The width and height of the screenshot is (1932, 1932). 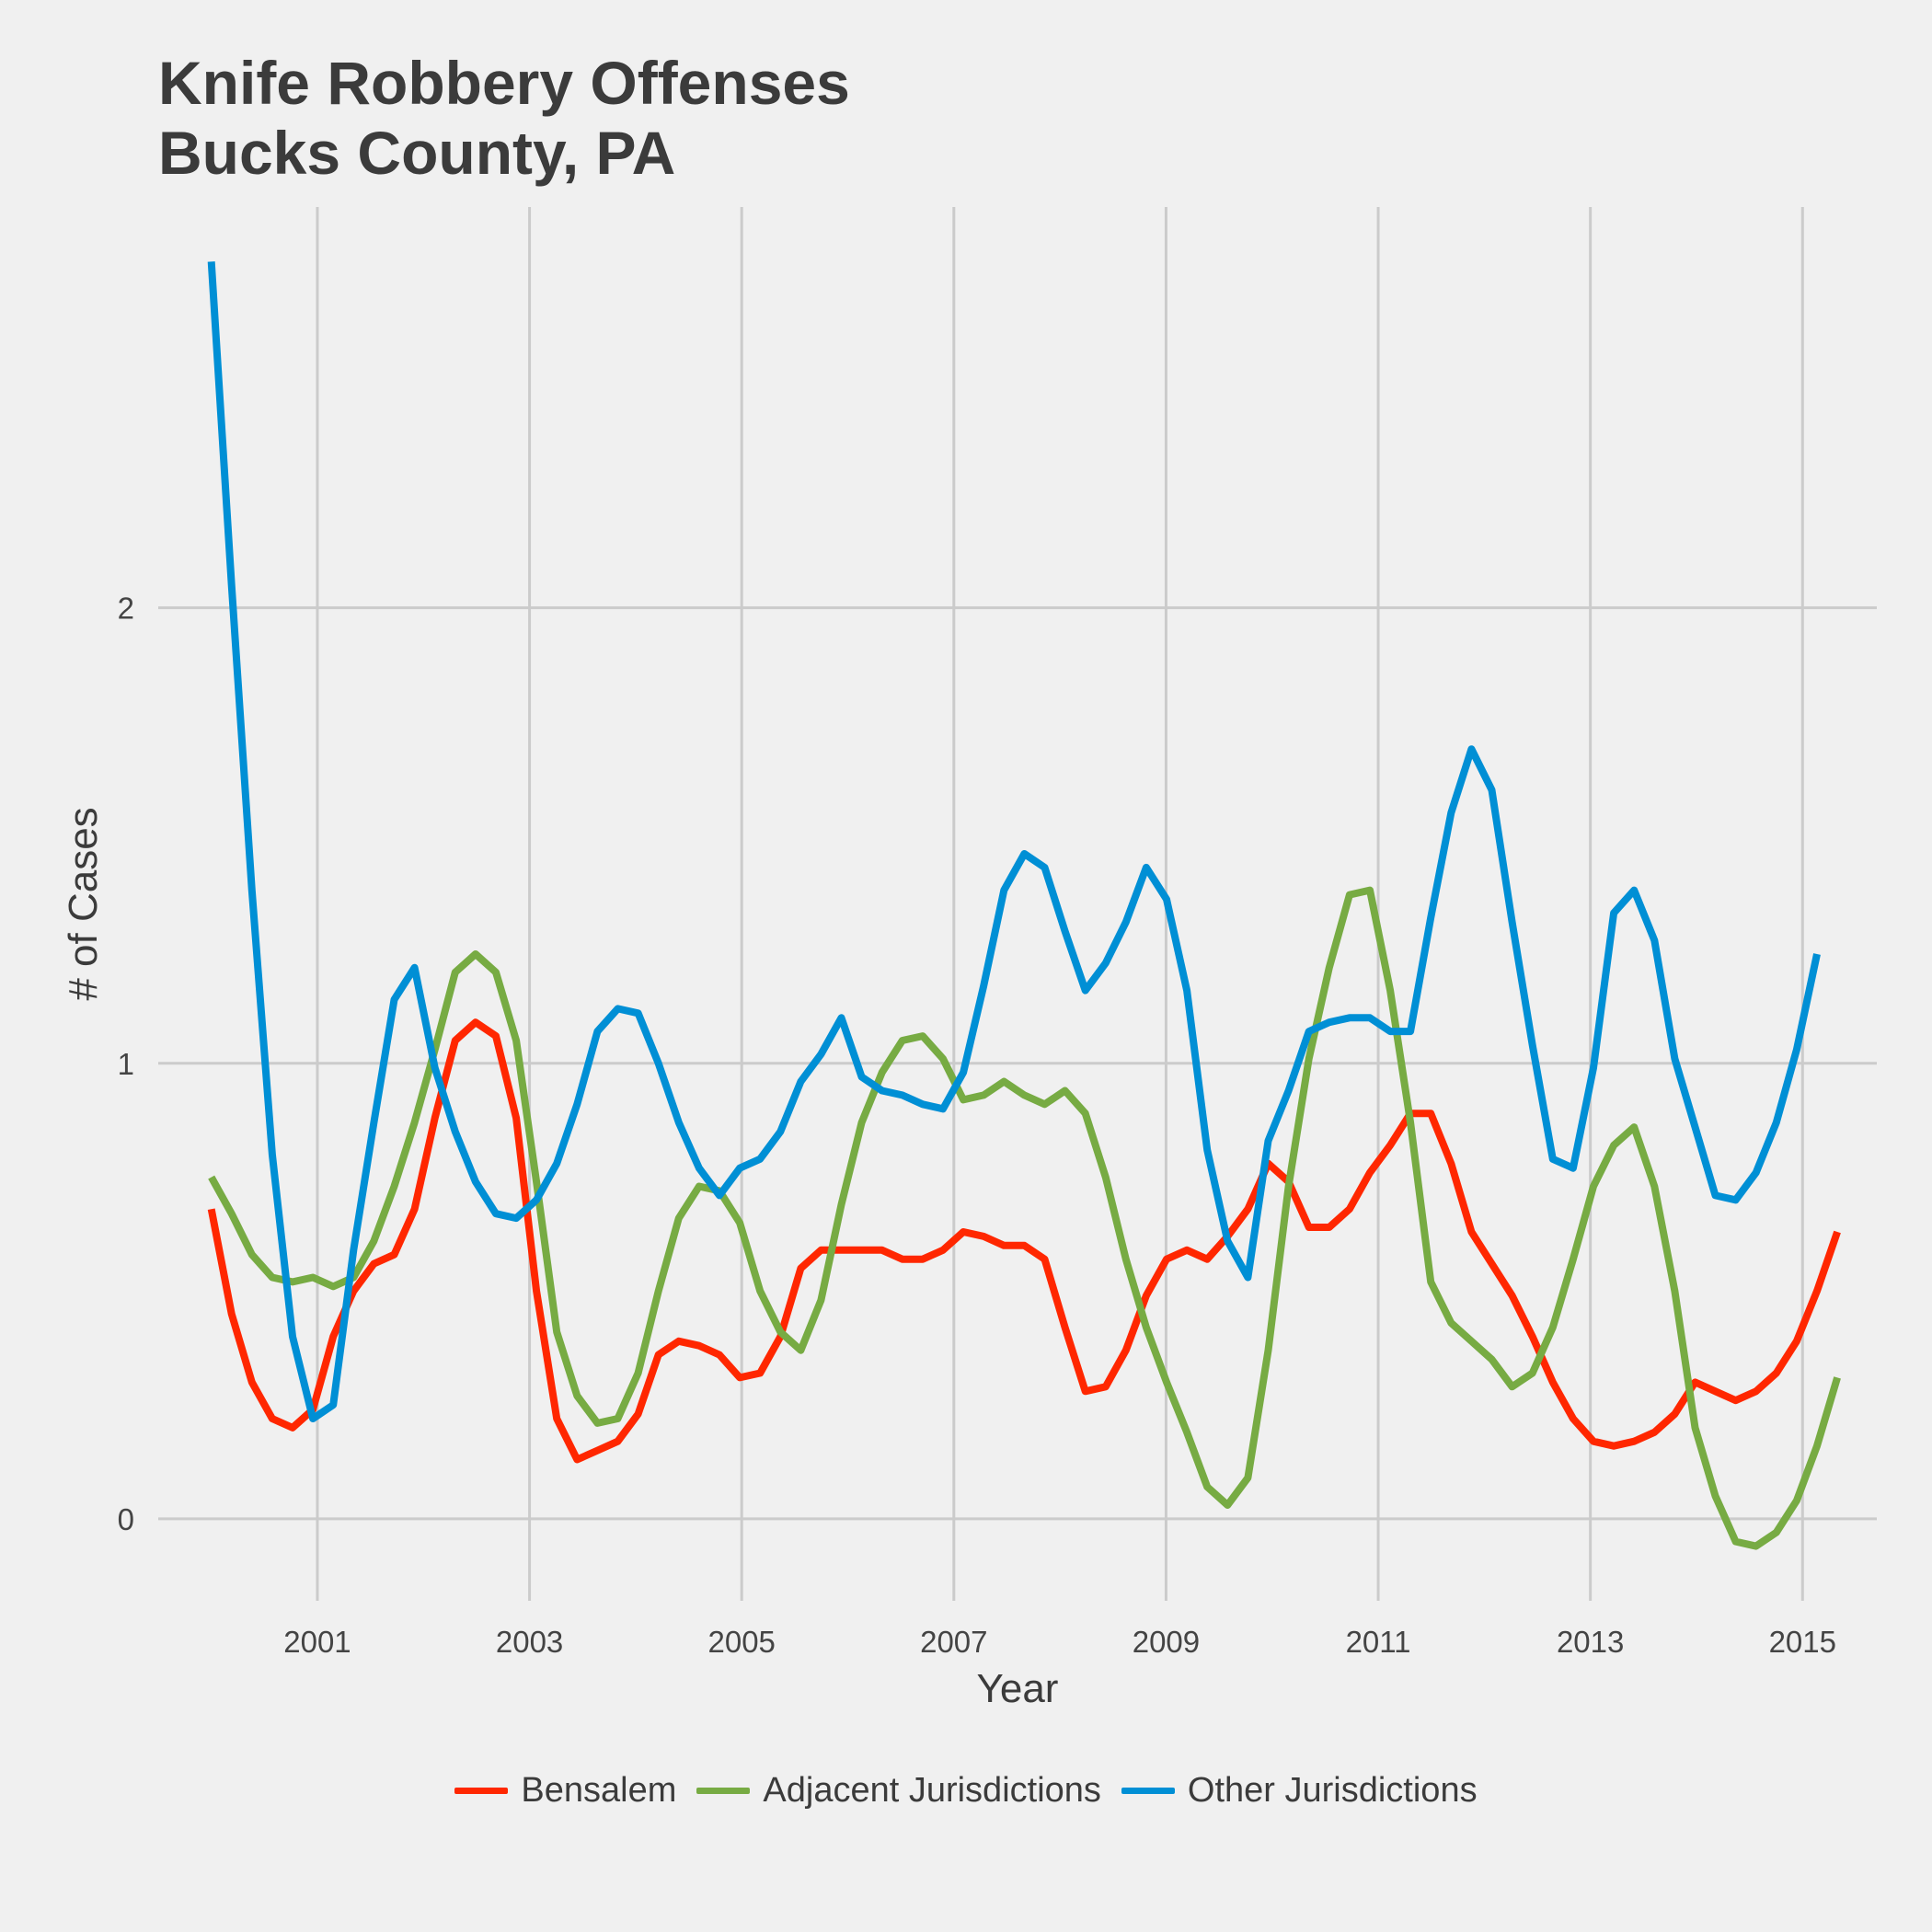 What do you see at coordinates (953, 1642) in the screenshot?
I see `x-tick-label-2007: 2007` at bounding box center [953, 1642].